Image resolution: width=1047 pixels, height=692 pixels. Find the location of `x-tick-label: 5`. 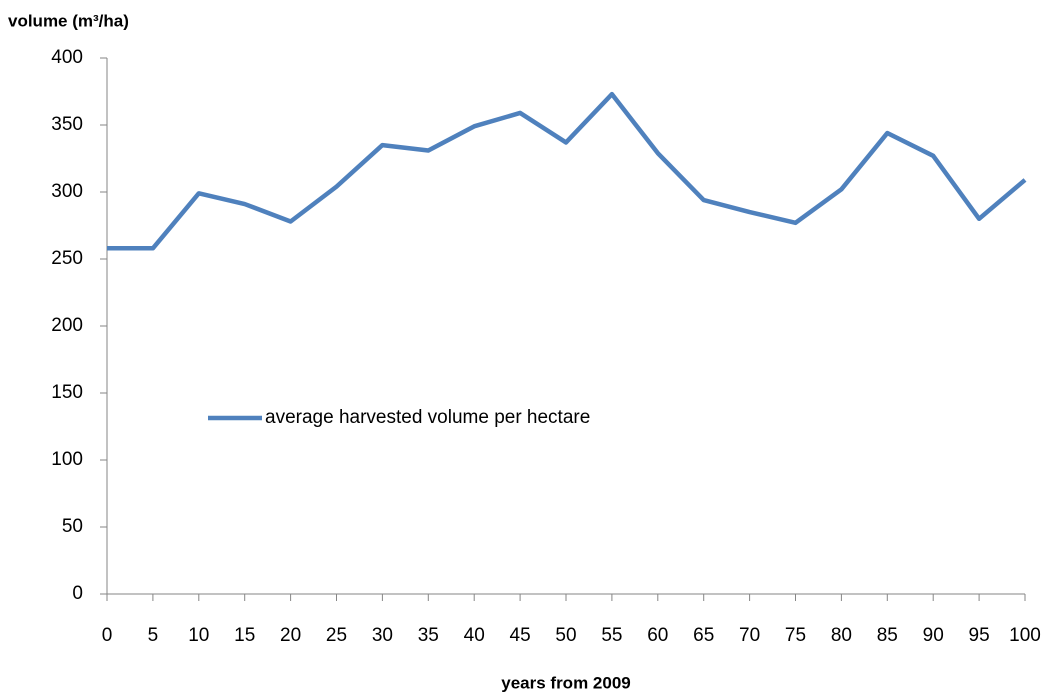

x-tick-label: 5 is located at coordinates (153, 635).